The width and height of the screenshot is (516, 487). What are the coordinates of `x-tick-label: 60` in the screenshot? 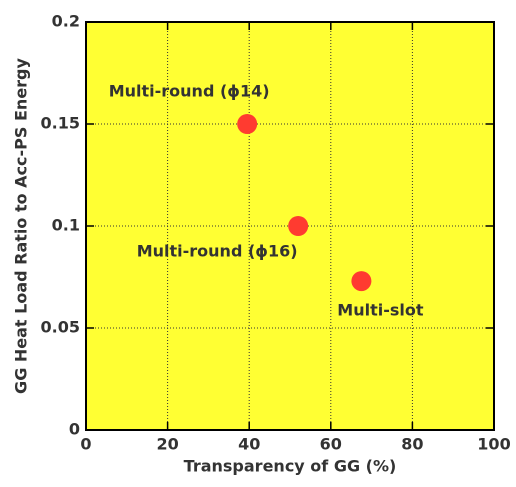 It's located at (331, 444).